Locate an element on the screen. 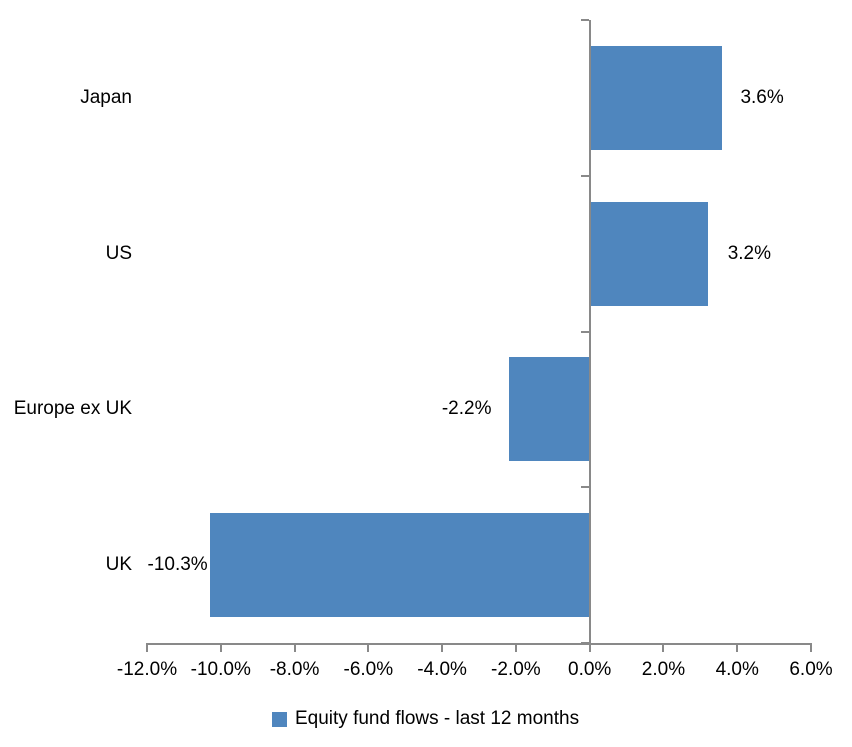 This screenshot has height=747, width=852. value-axis-tick-label: -4.0% is located at coordinates (442, 669).